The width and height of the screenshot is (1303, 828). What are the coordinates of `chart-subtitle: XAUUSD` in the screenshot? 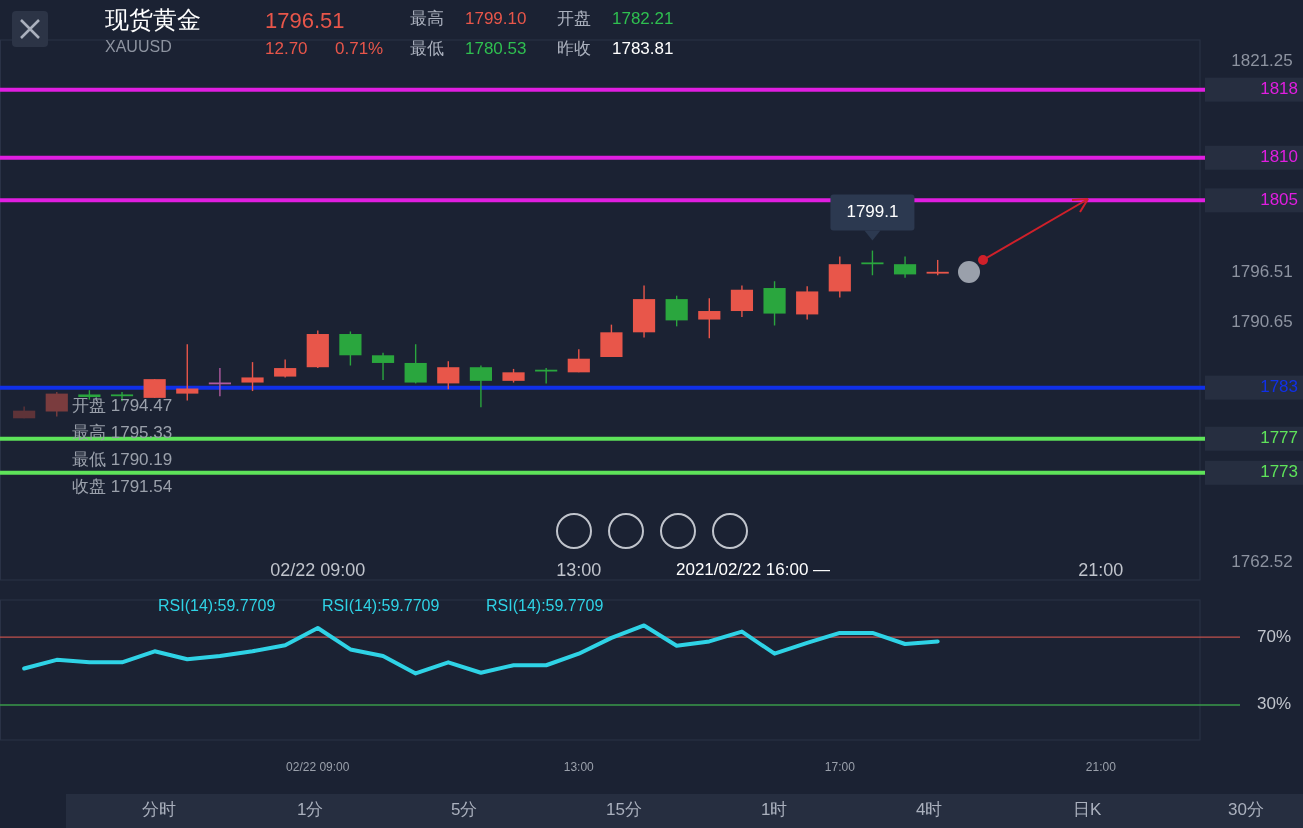 It's located at (138, 47).